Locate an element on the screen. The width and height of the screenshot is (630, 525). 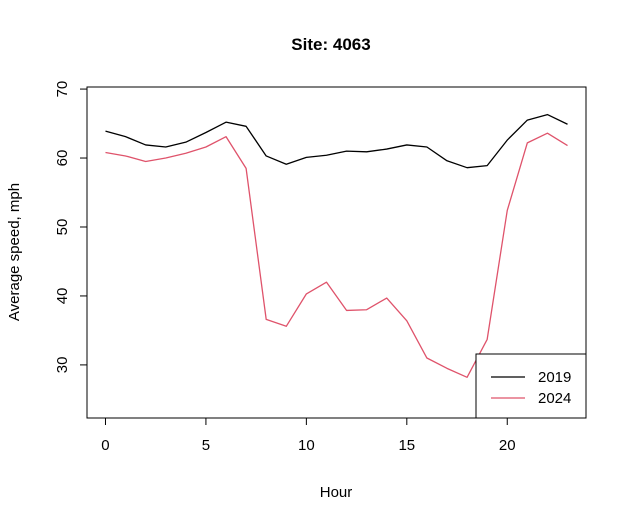
legend-label-2024: 2024 is located at coordinates (554, 398).